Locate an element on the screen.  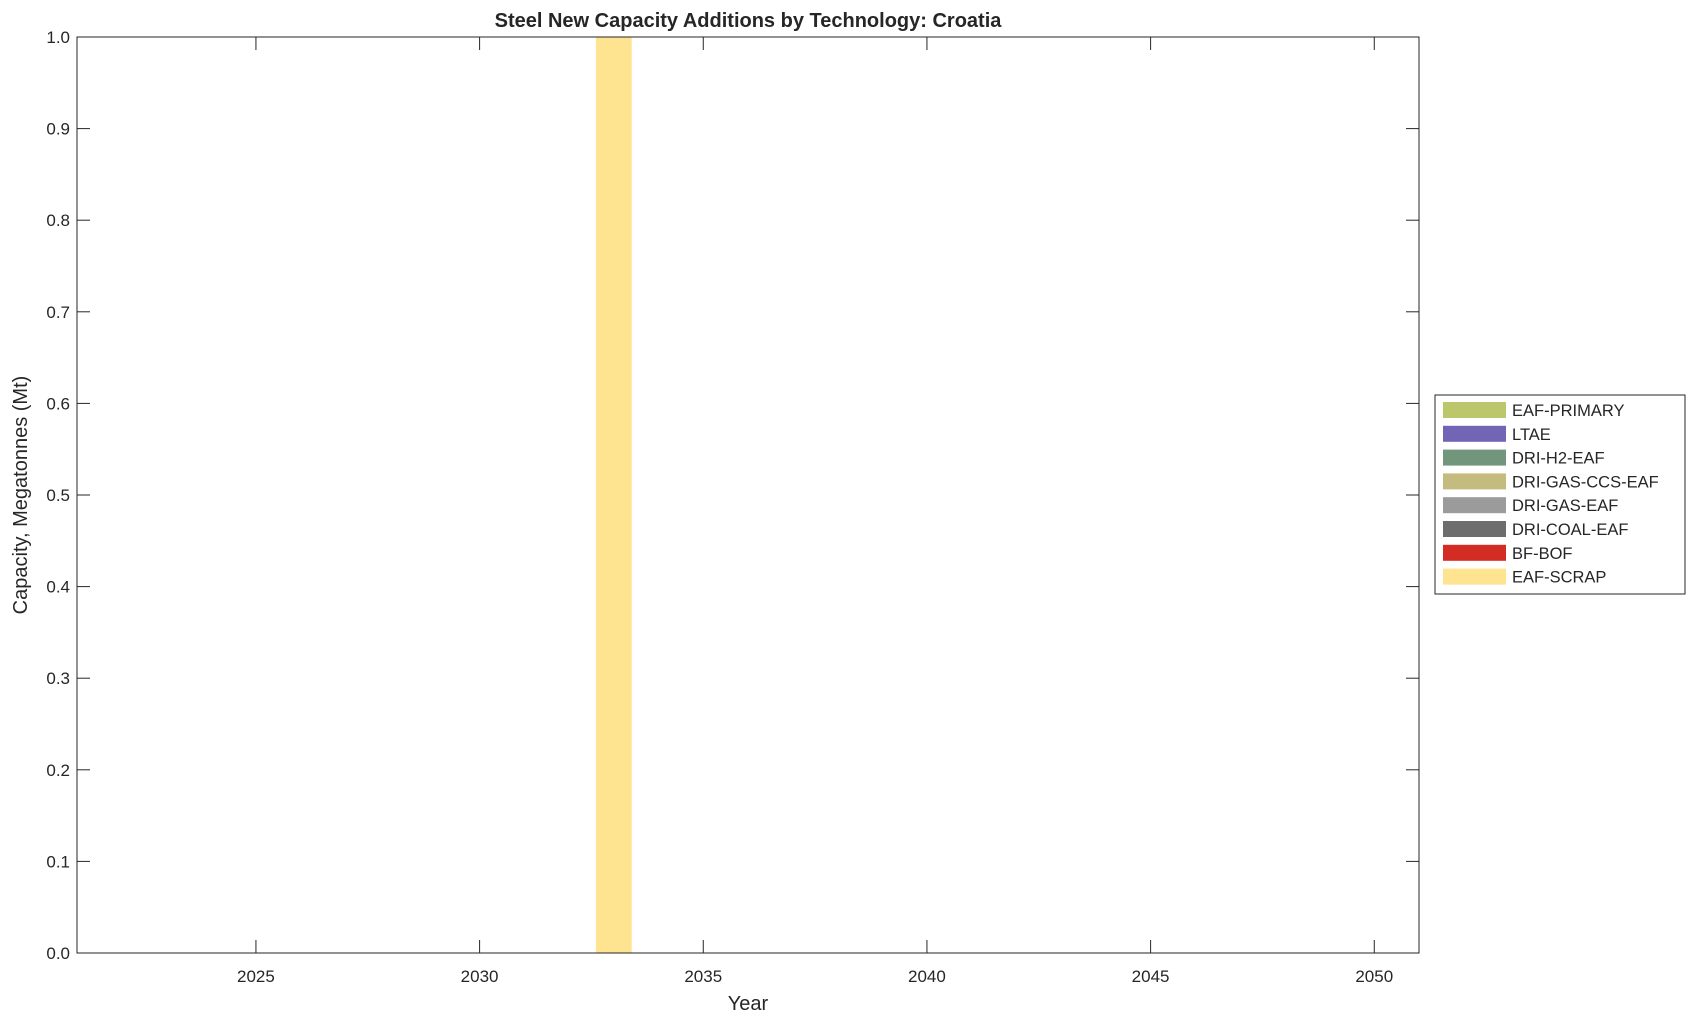
legend-box is located at coordinates (1560, 494).